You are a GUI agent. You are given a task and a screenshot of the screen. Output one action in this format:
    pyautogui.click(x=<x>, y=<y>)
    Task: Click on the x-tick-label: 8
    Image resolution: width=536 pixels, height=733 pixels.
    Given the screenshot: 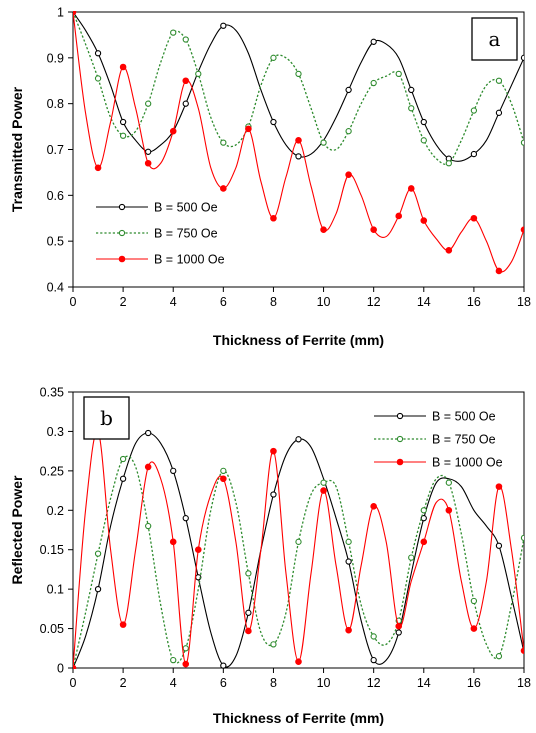 What is the action you would take?
    pyautogui.click(x=273, y=302)
    